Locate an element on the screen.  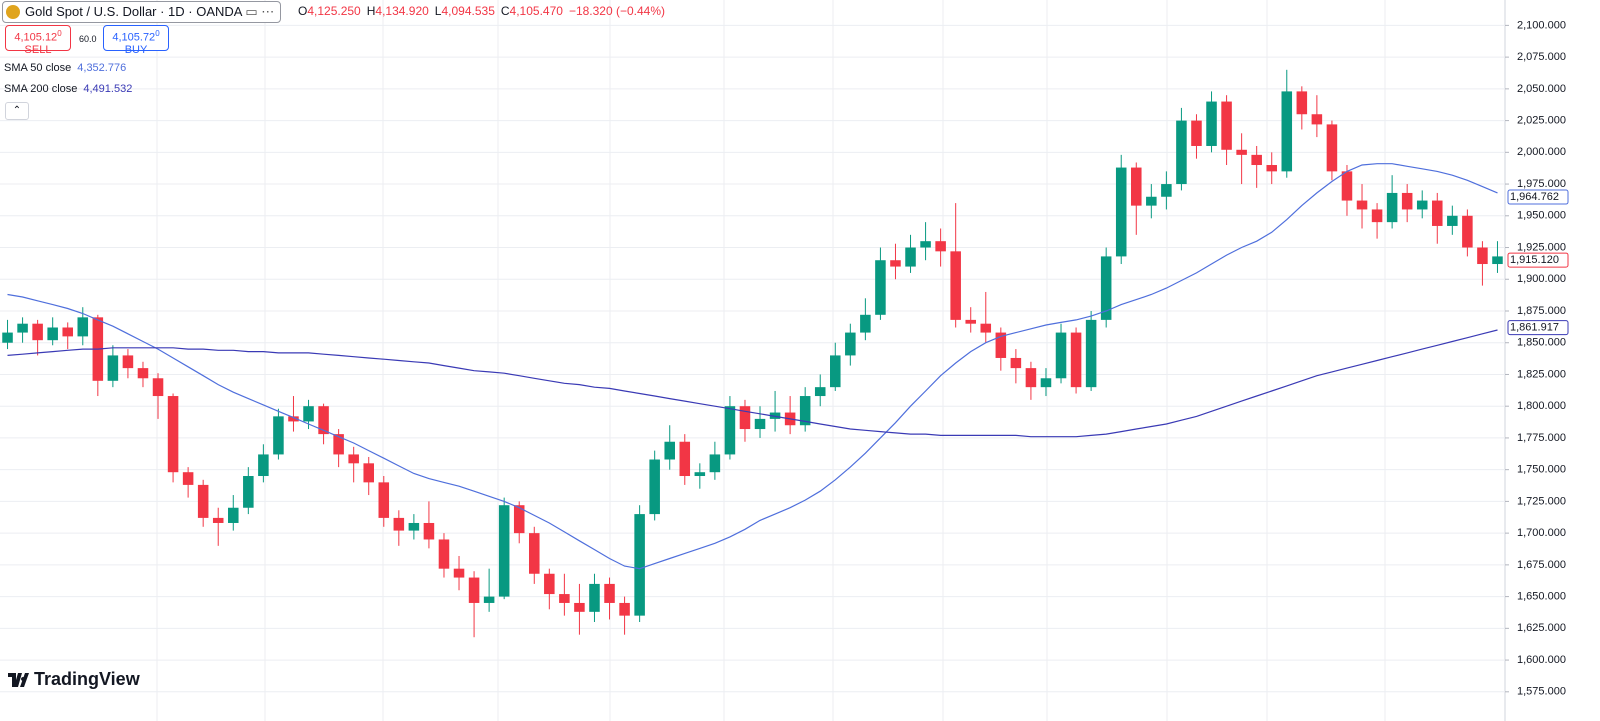
symbol-title: Gold Spot / U.S. Dollar · 1D · OANDA ▭ ⋯ is located at coordinates (142, 12).